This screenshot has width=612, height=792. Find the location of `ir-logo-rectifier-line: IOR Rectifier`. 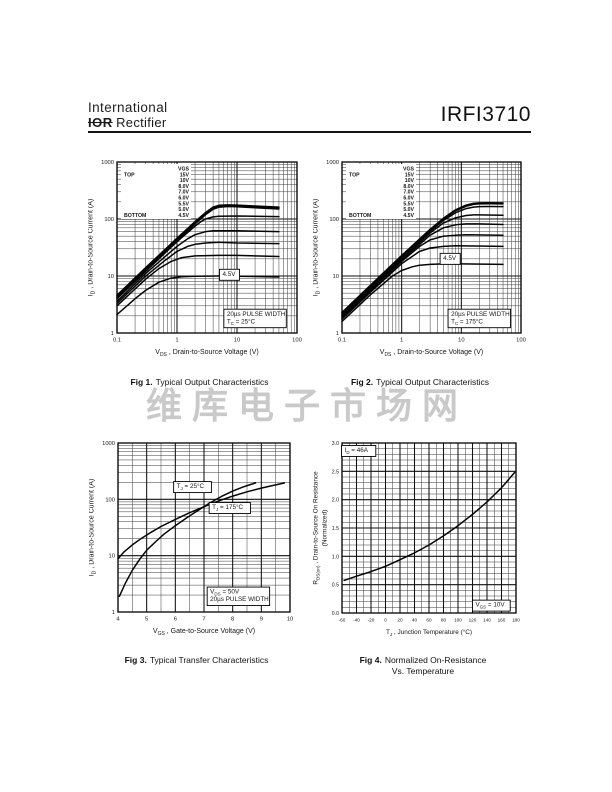

ir-logo-rectifier-line: IOR Rectifier is located at coordinates (128, 123).